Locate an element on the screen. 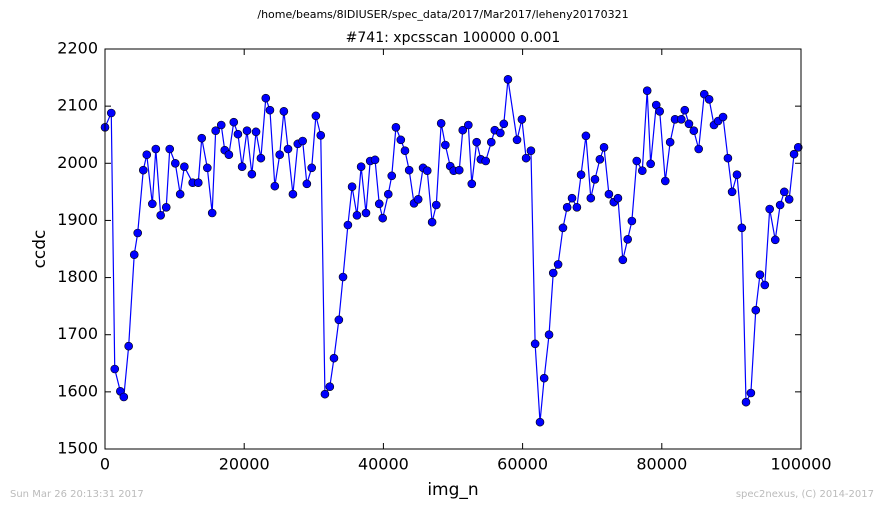 This screenshot has width=884, height=509. chart-title: #741: xpcsscan 100000 0.001 is located at coordinates (453, 38).